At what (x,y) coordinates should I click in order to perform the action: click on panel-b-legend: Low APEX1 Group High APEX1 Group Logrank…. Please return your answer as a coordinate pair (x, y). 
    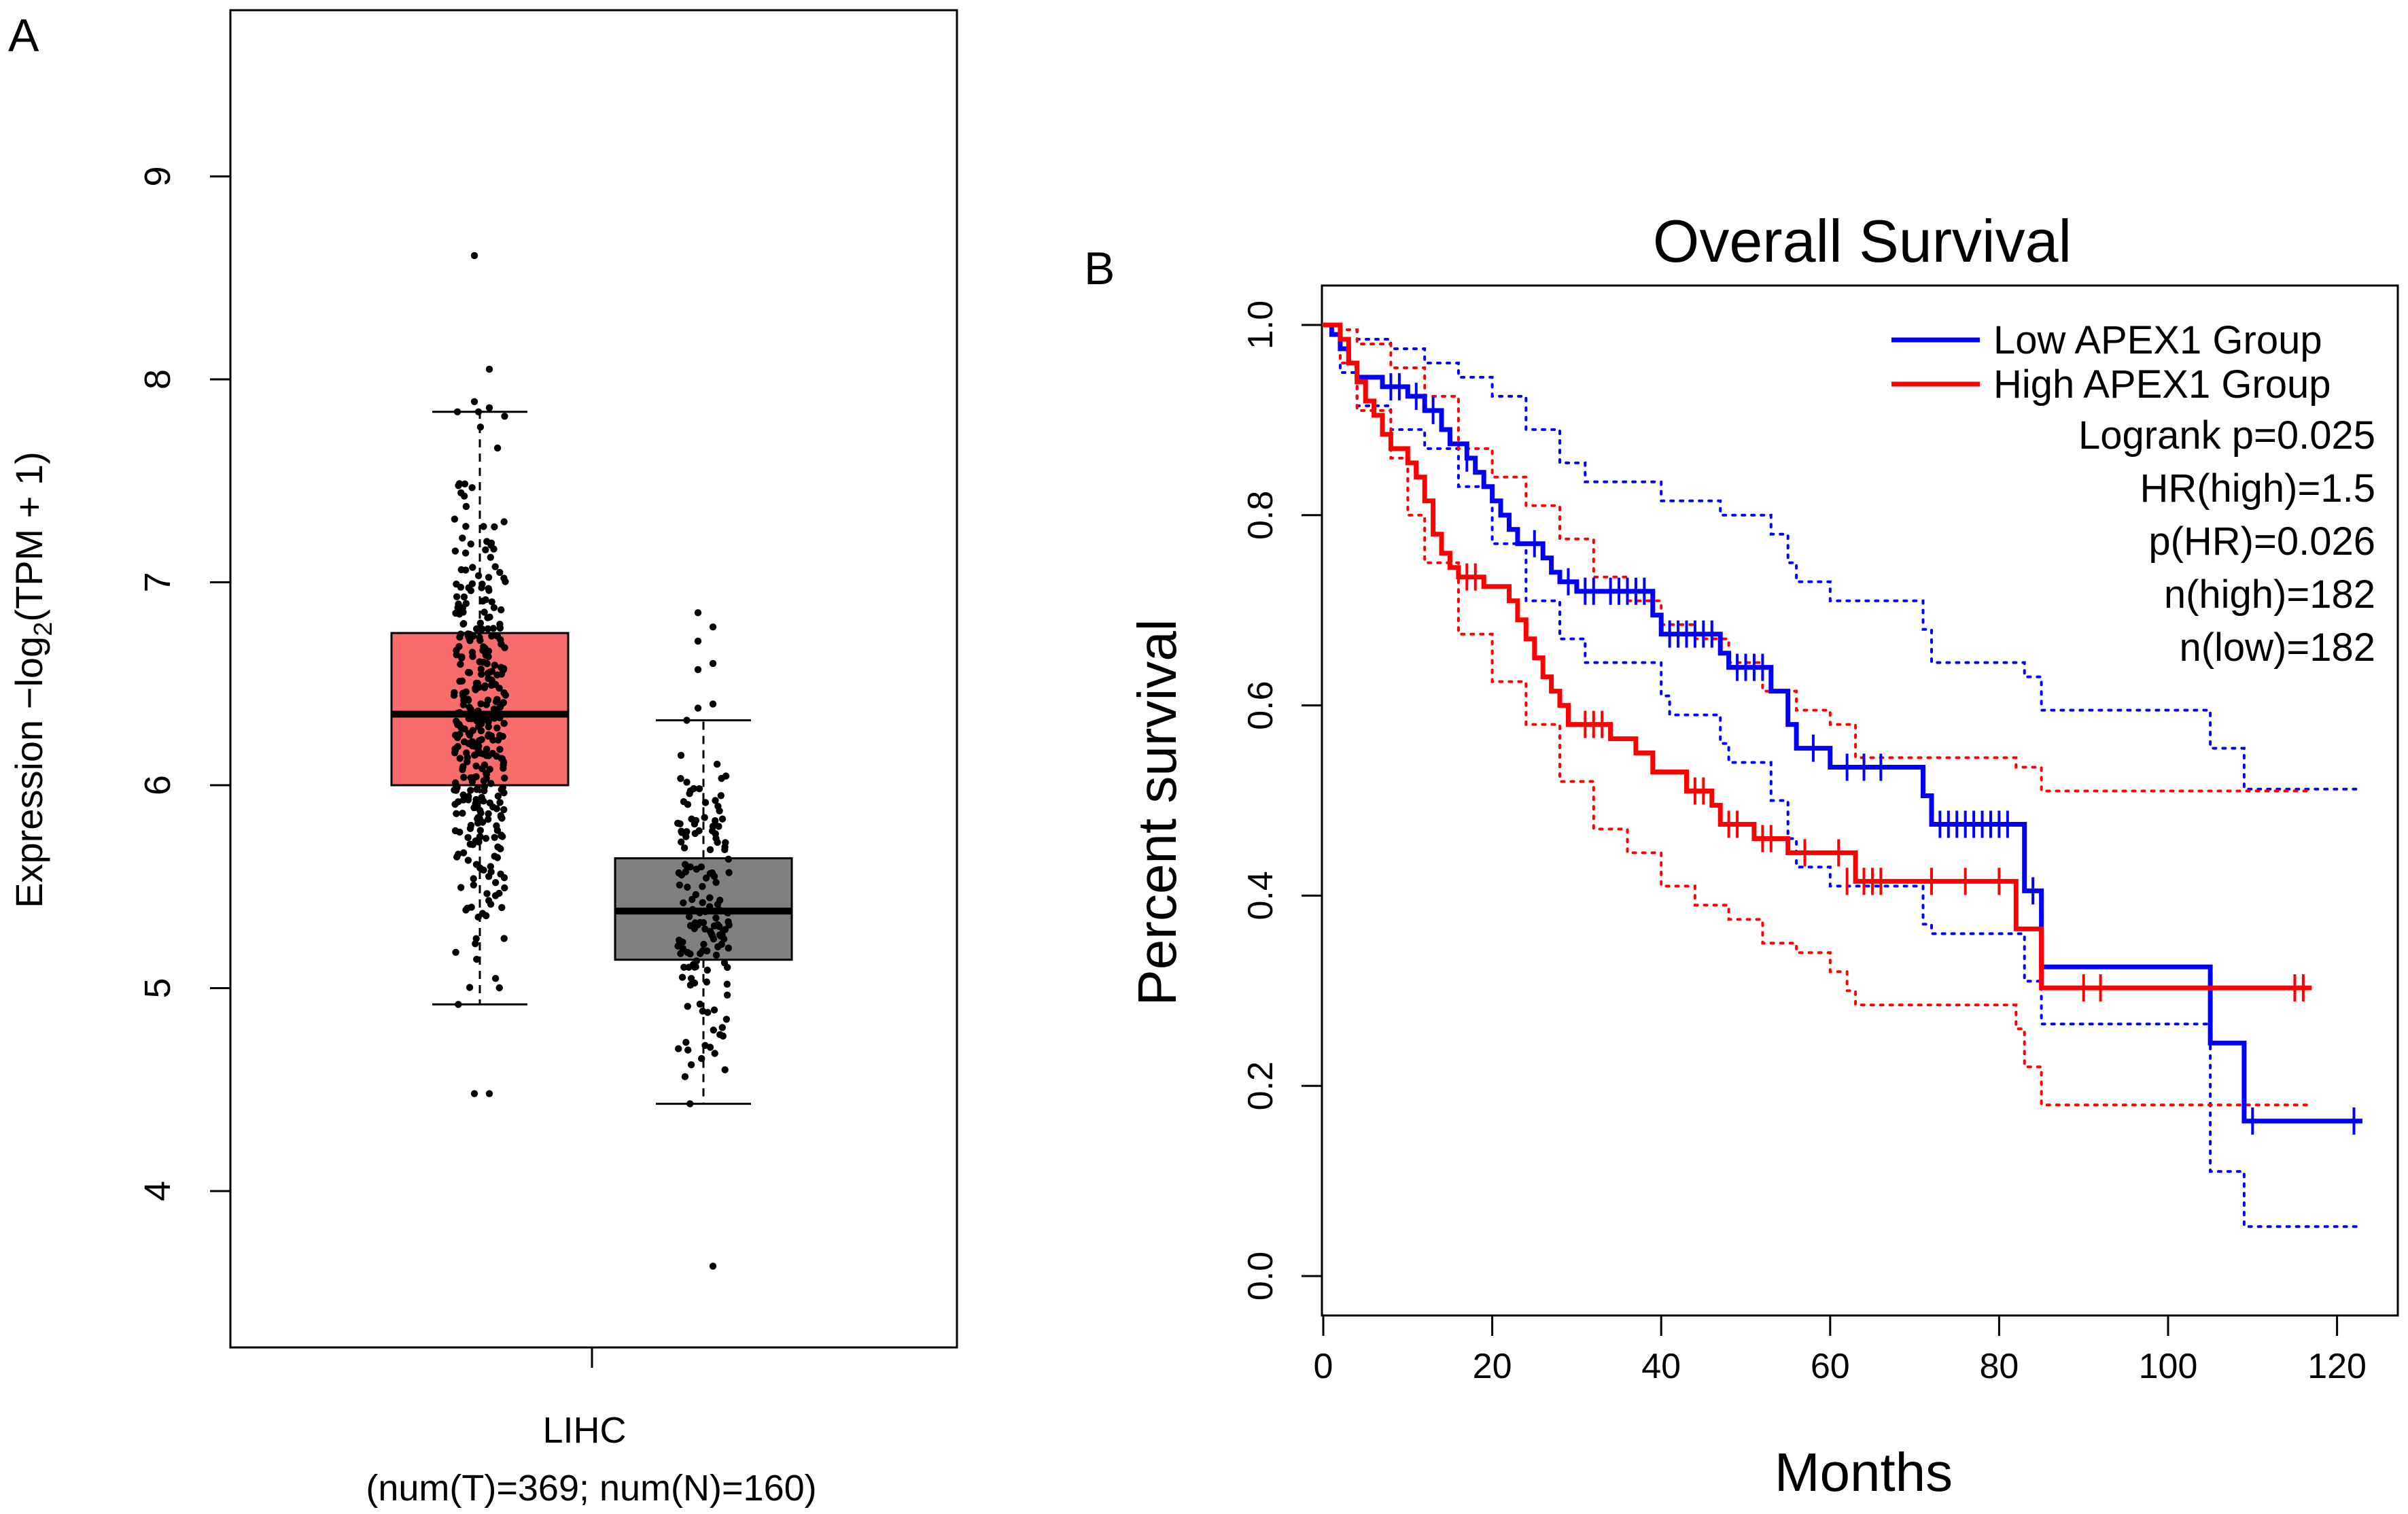
    Looking at the image, I should click on (2133, 494).